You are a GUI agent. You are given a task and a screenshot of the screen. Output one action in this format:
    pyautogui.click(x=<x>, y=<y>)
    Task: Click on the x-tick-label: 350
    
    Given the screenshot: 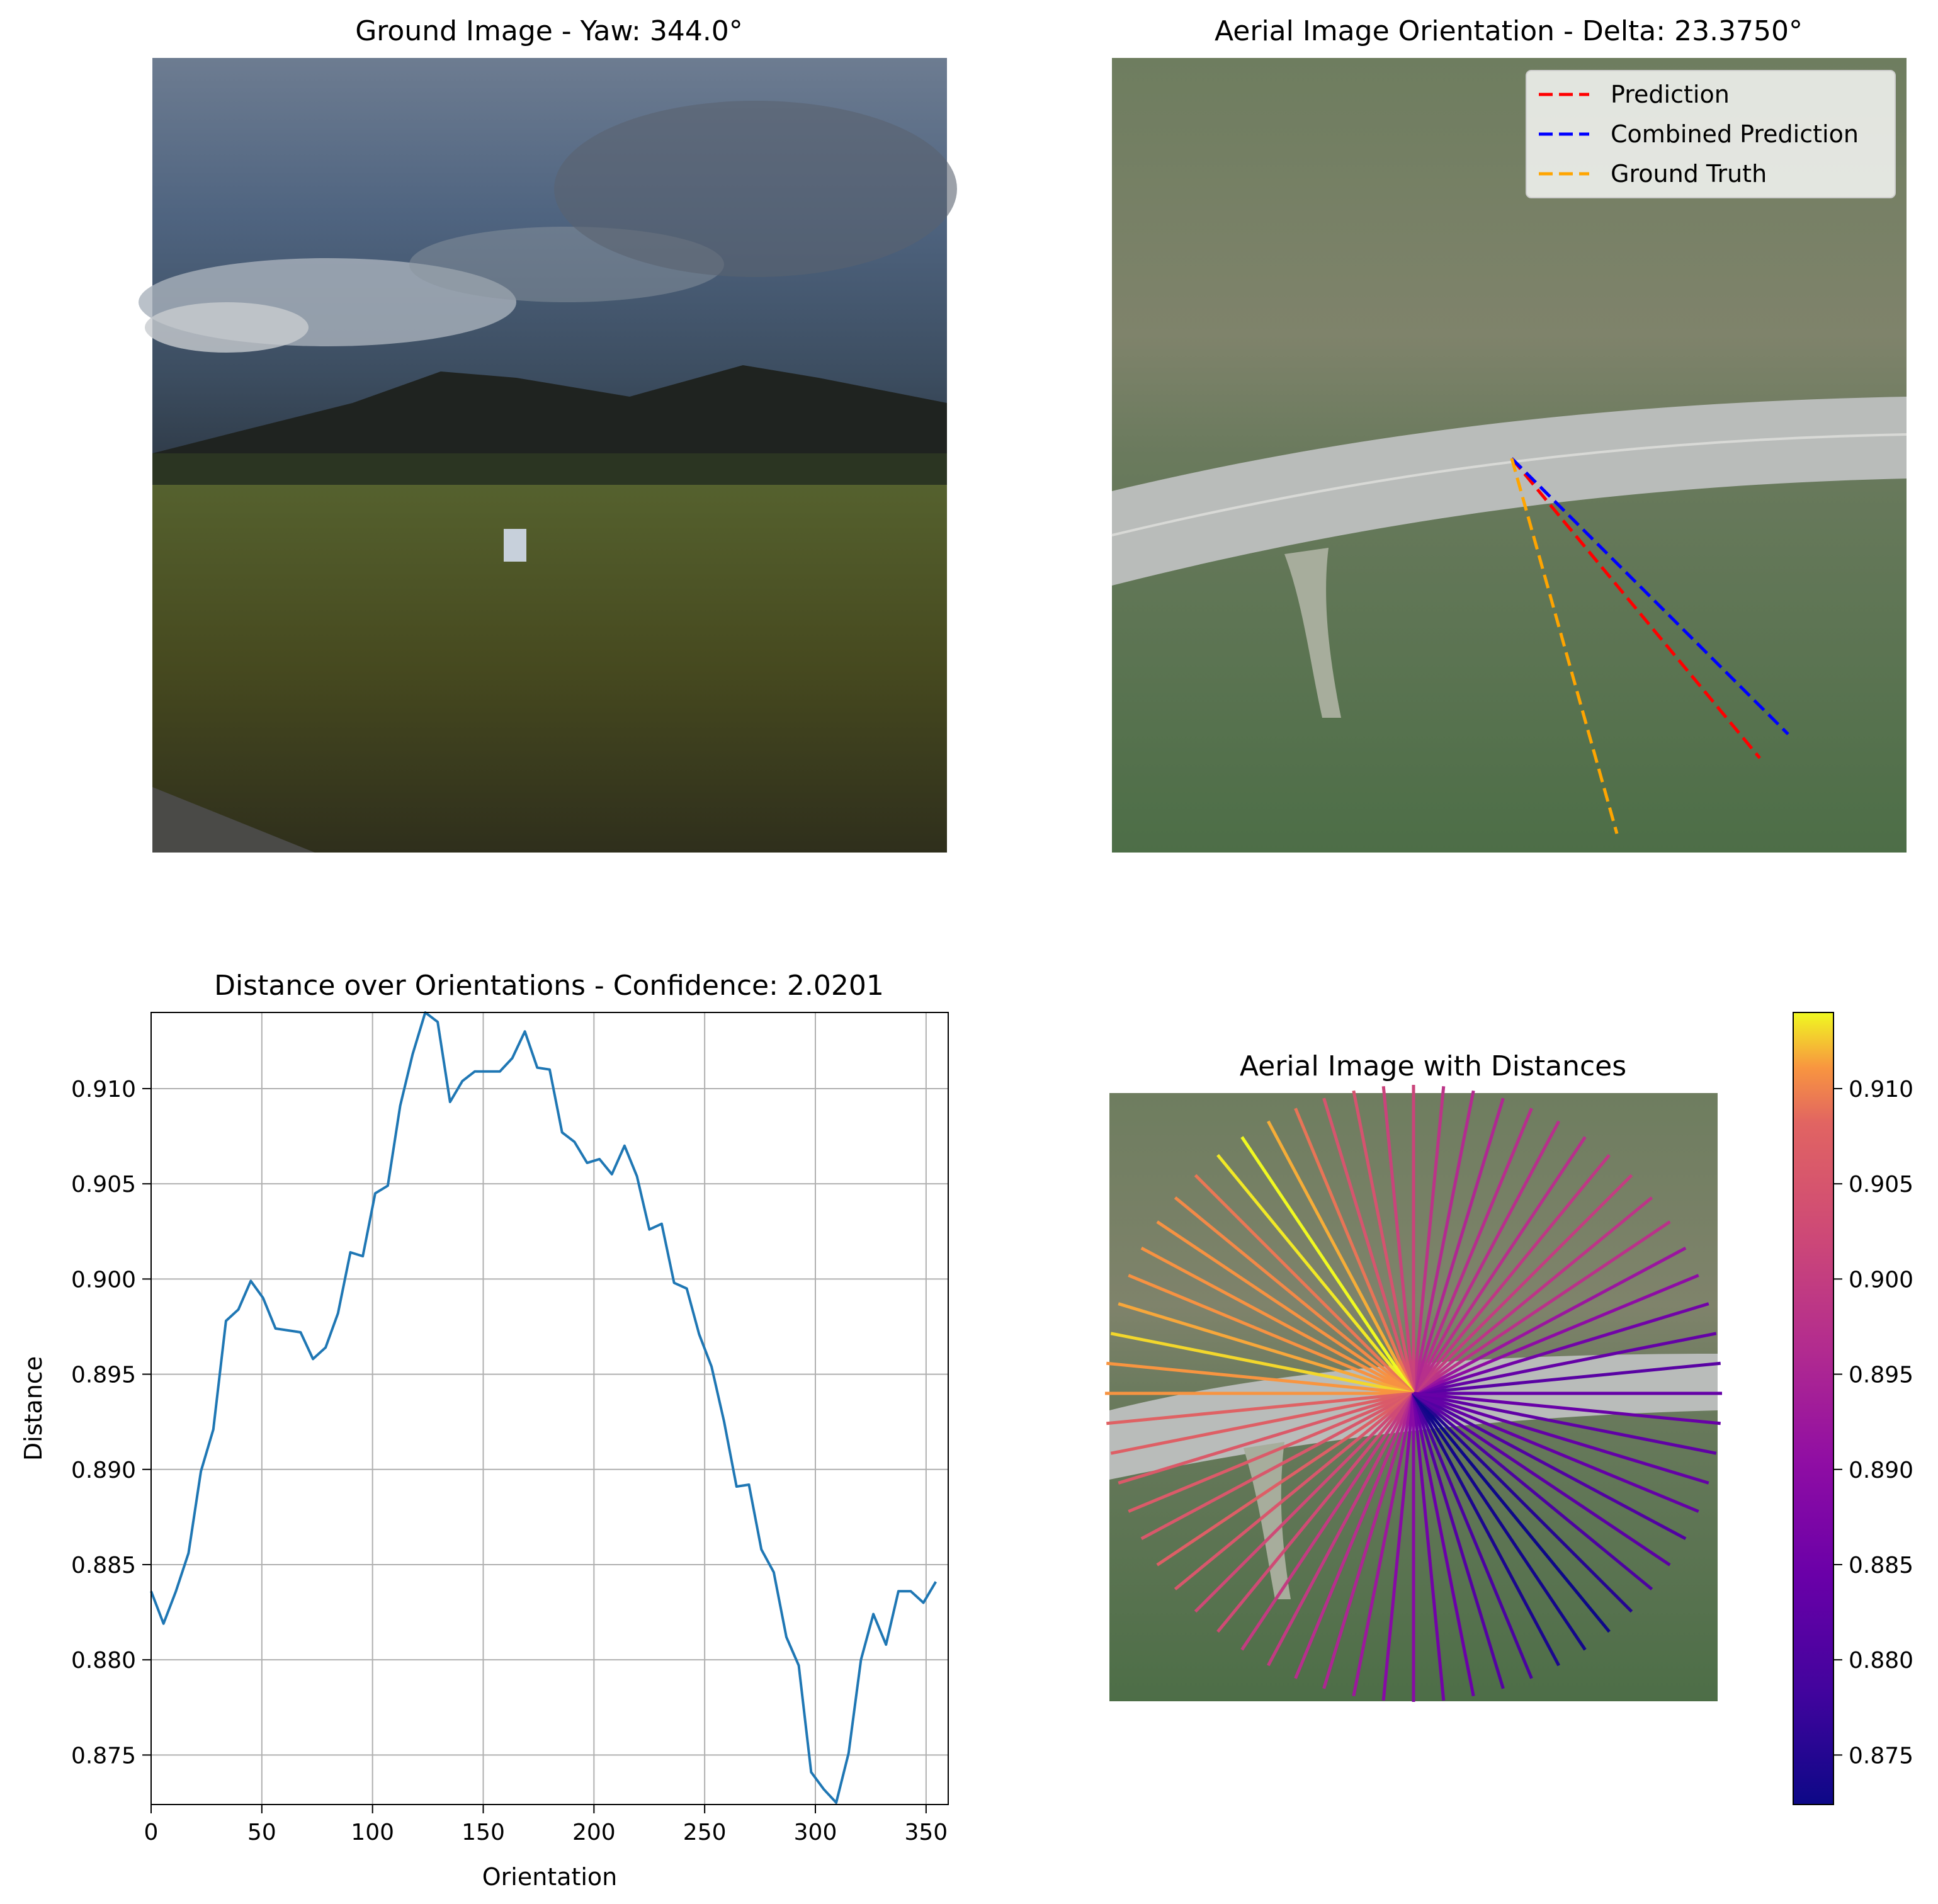 What is the action you would take?
    pyautogui.click(x=926, y=1832)
    